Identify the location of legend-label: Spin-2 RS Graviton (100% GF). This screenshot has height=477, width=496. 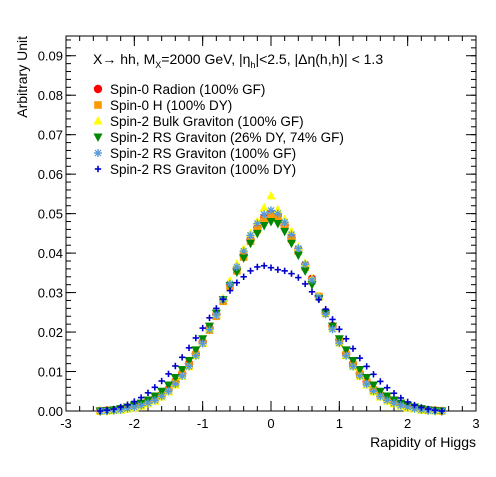
(203, 153).